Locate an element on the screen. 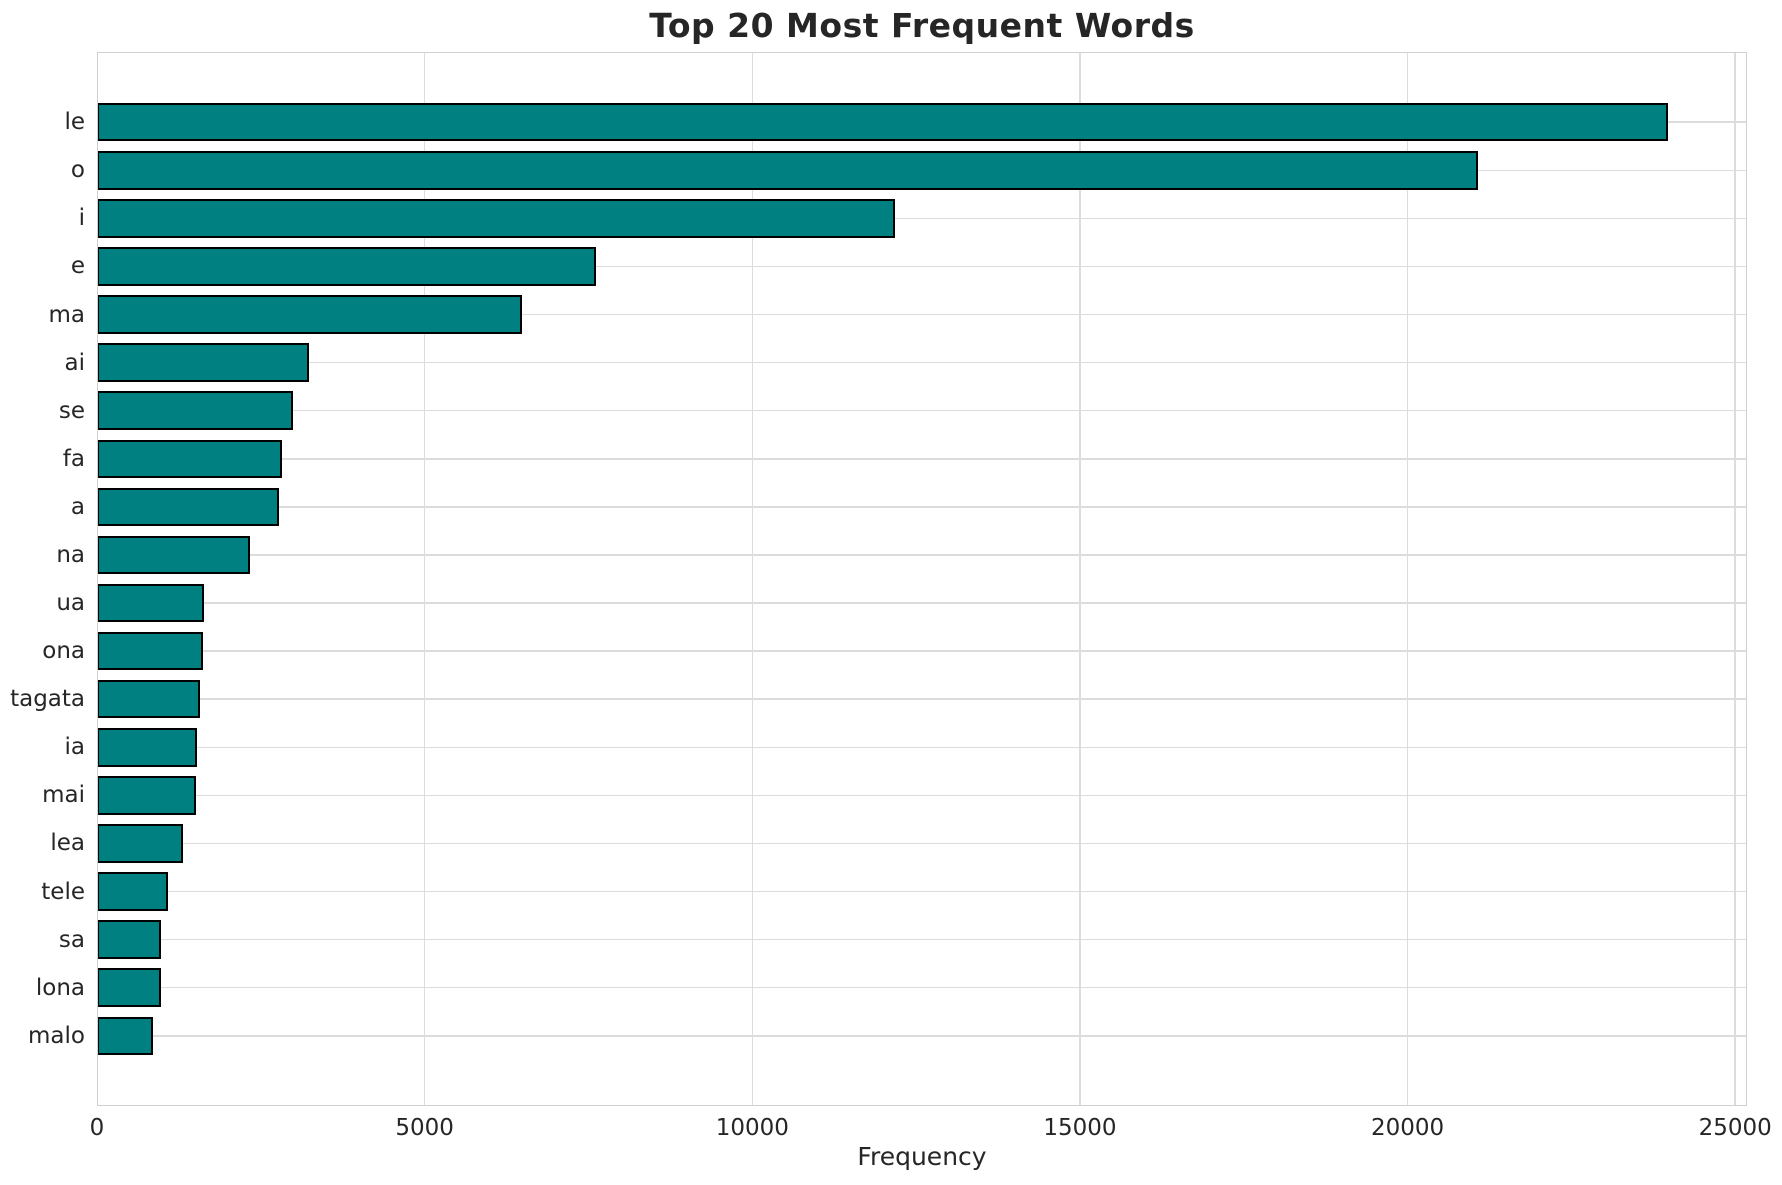  bar-tagata is located at coordinates (148, 699).